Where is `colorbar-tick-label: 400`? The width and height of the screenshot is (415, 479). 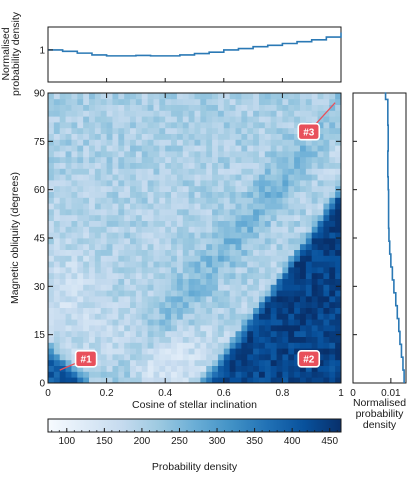 colorbar-tick-label: 400 is located at coordinates (292, 441).